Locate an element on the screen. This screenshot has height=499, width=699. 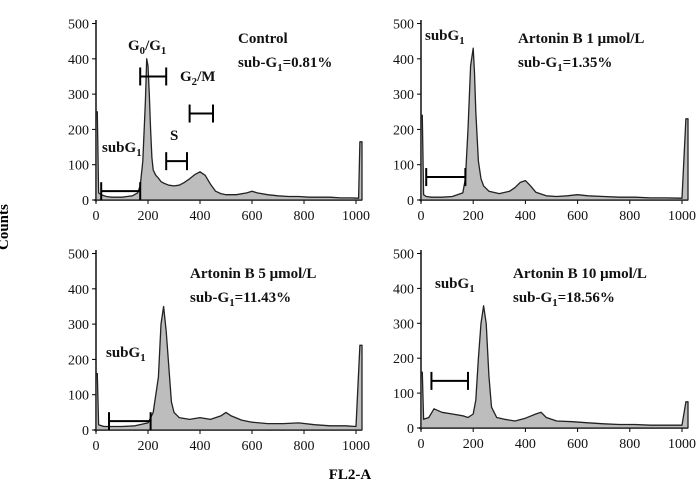
panel-title: Artonin B 1 μmol/L is located at coordinates (581, 39).